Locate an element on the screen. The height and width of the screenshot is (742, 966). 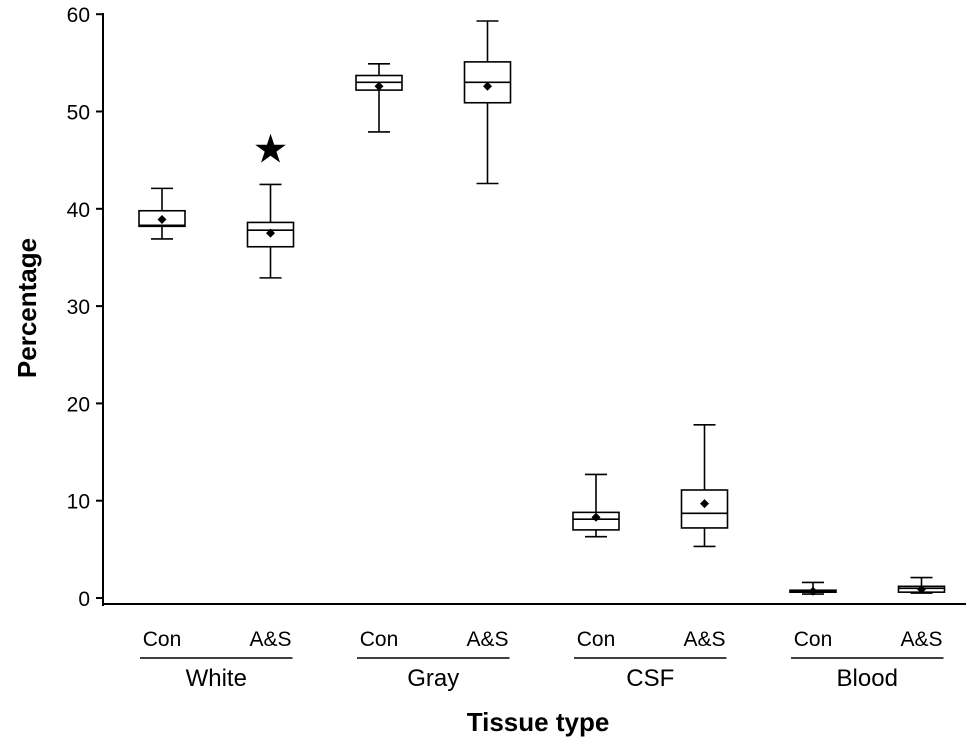
box-gray-con is located at coordinates (379, 98).